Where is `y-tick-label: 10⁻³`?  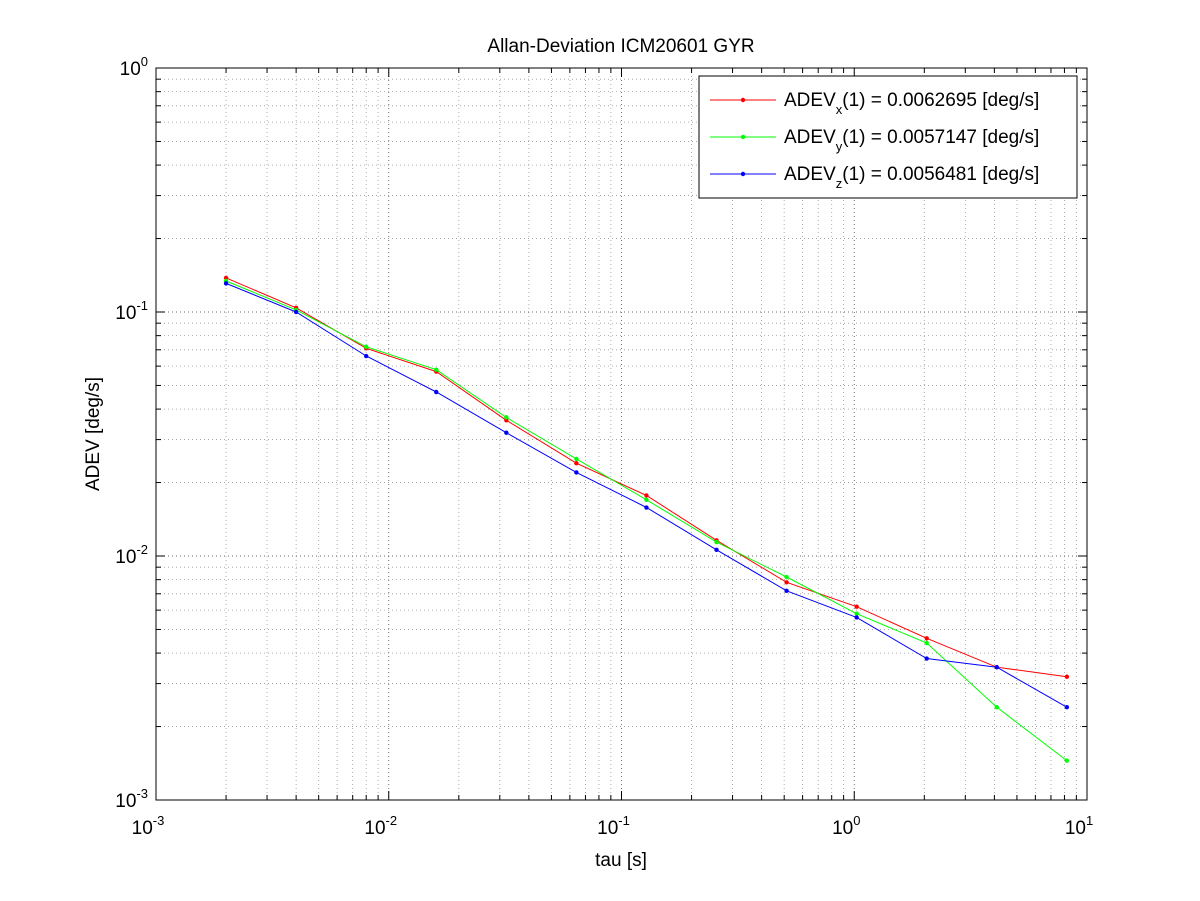 y-tick-label: 10⁻³ is located at coordinates (131, 799).